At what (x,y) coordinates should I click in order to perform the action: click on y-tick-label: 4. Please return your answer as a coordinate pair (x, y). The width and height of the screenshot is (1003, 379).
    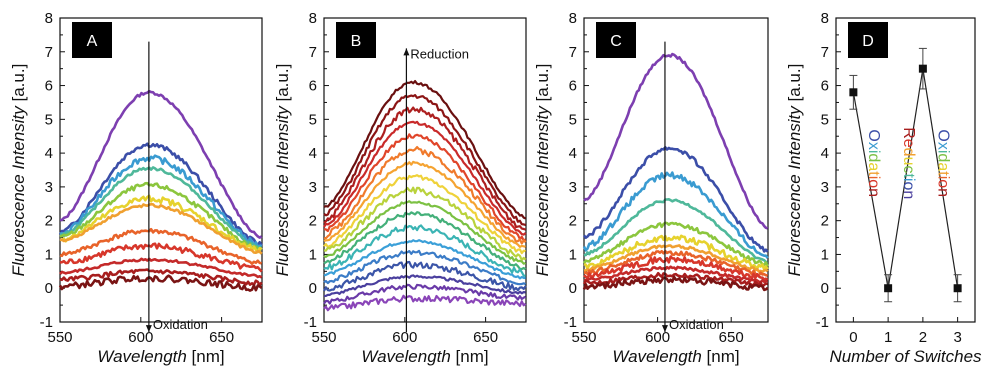
    Looking at the image, I should click on (825, 153).